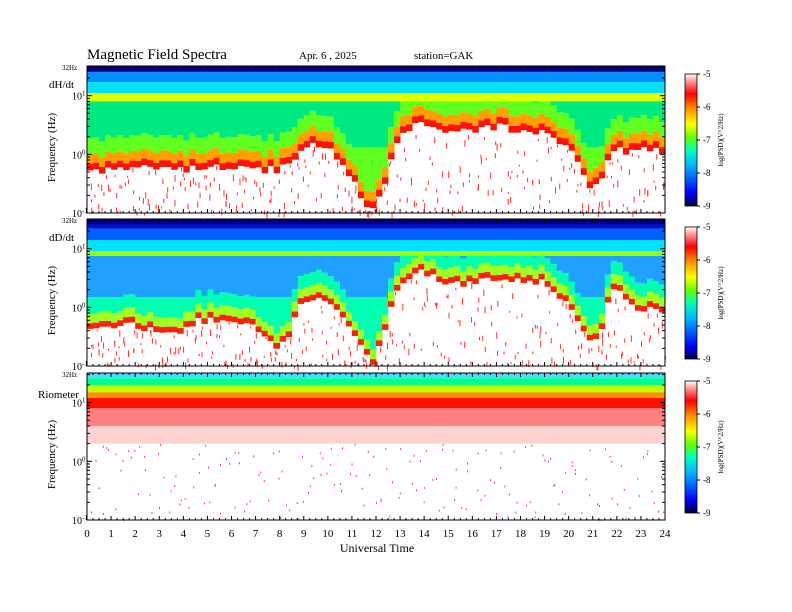 The height and width of the screenshot is (612, 792). I want to click on x-tick-label: 6, so click(232, 534).